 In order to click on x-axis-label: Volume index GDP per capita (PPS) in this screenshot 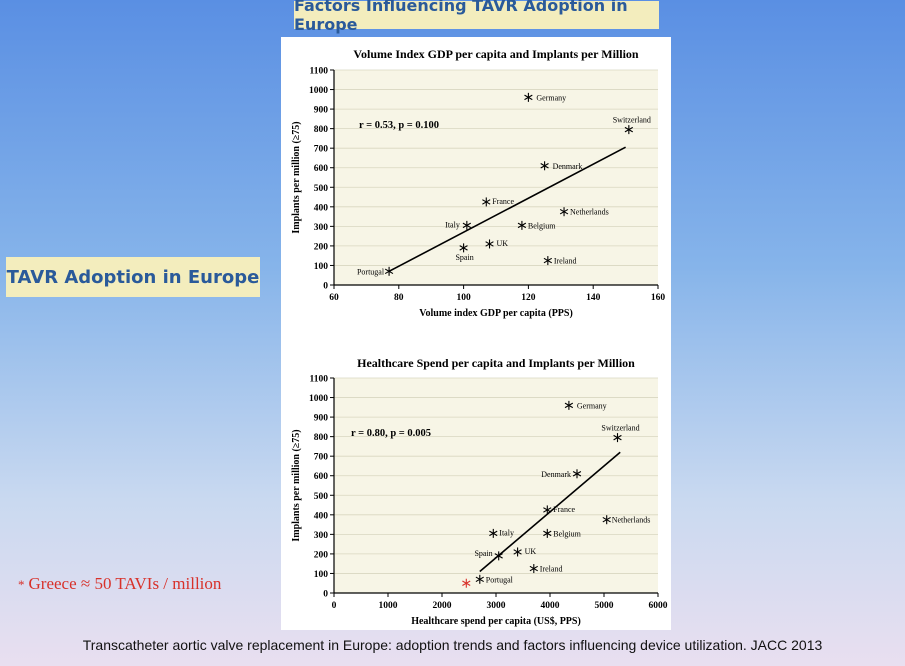, I will do `click(496, 313)`.